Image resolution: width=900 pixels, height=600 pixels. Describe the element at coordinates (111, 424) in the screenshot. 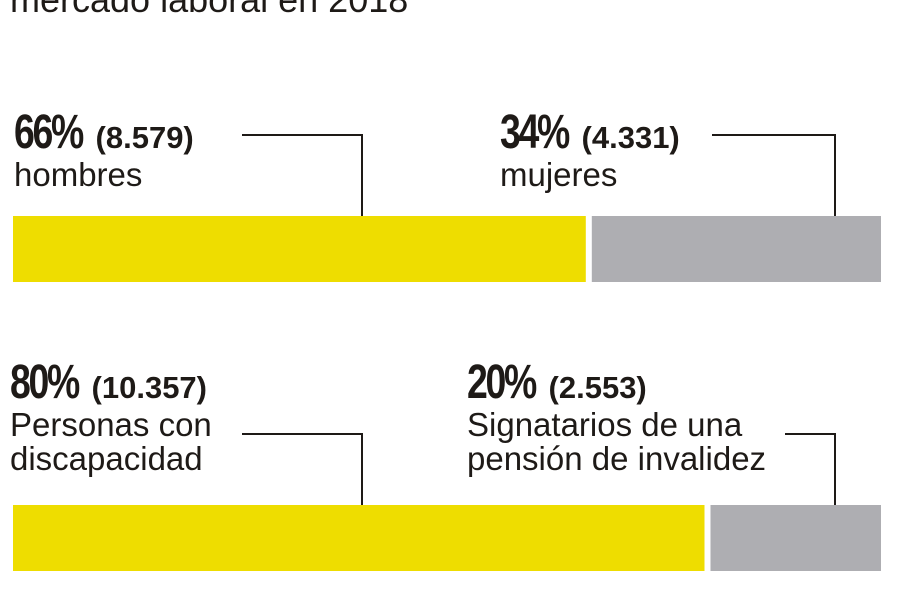

I see `description-line: Personas con` at that location.